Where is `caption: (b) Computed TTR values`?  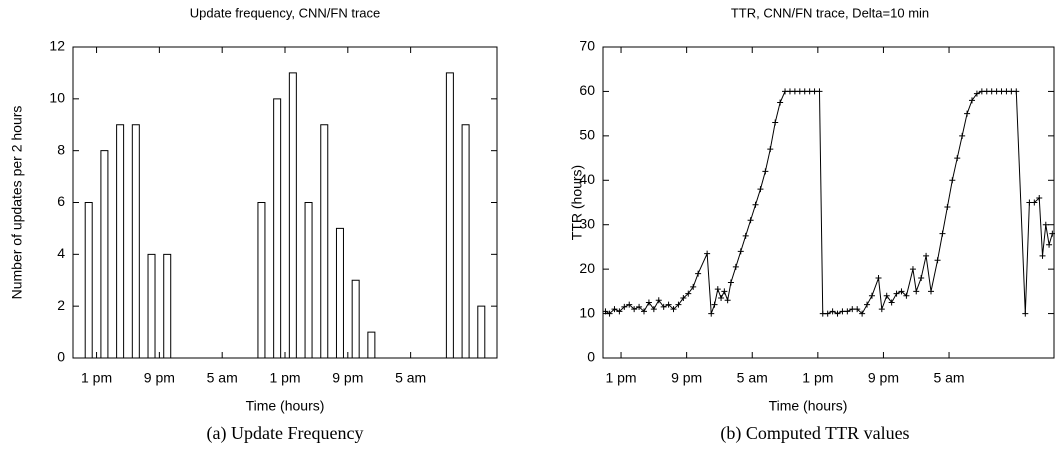 caption: (b) Computed TTR values is located at coordinates (814, 433).